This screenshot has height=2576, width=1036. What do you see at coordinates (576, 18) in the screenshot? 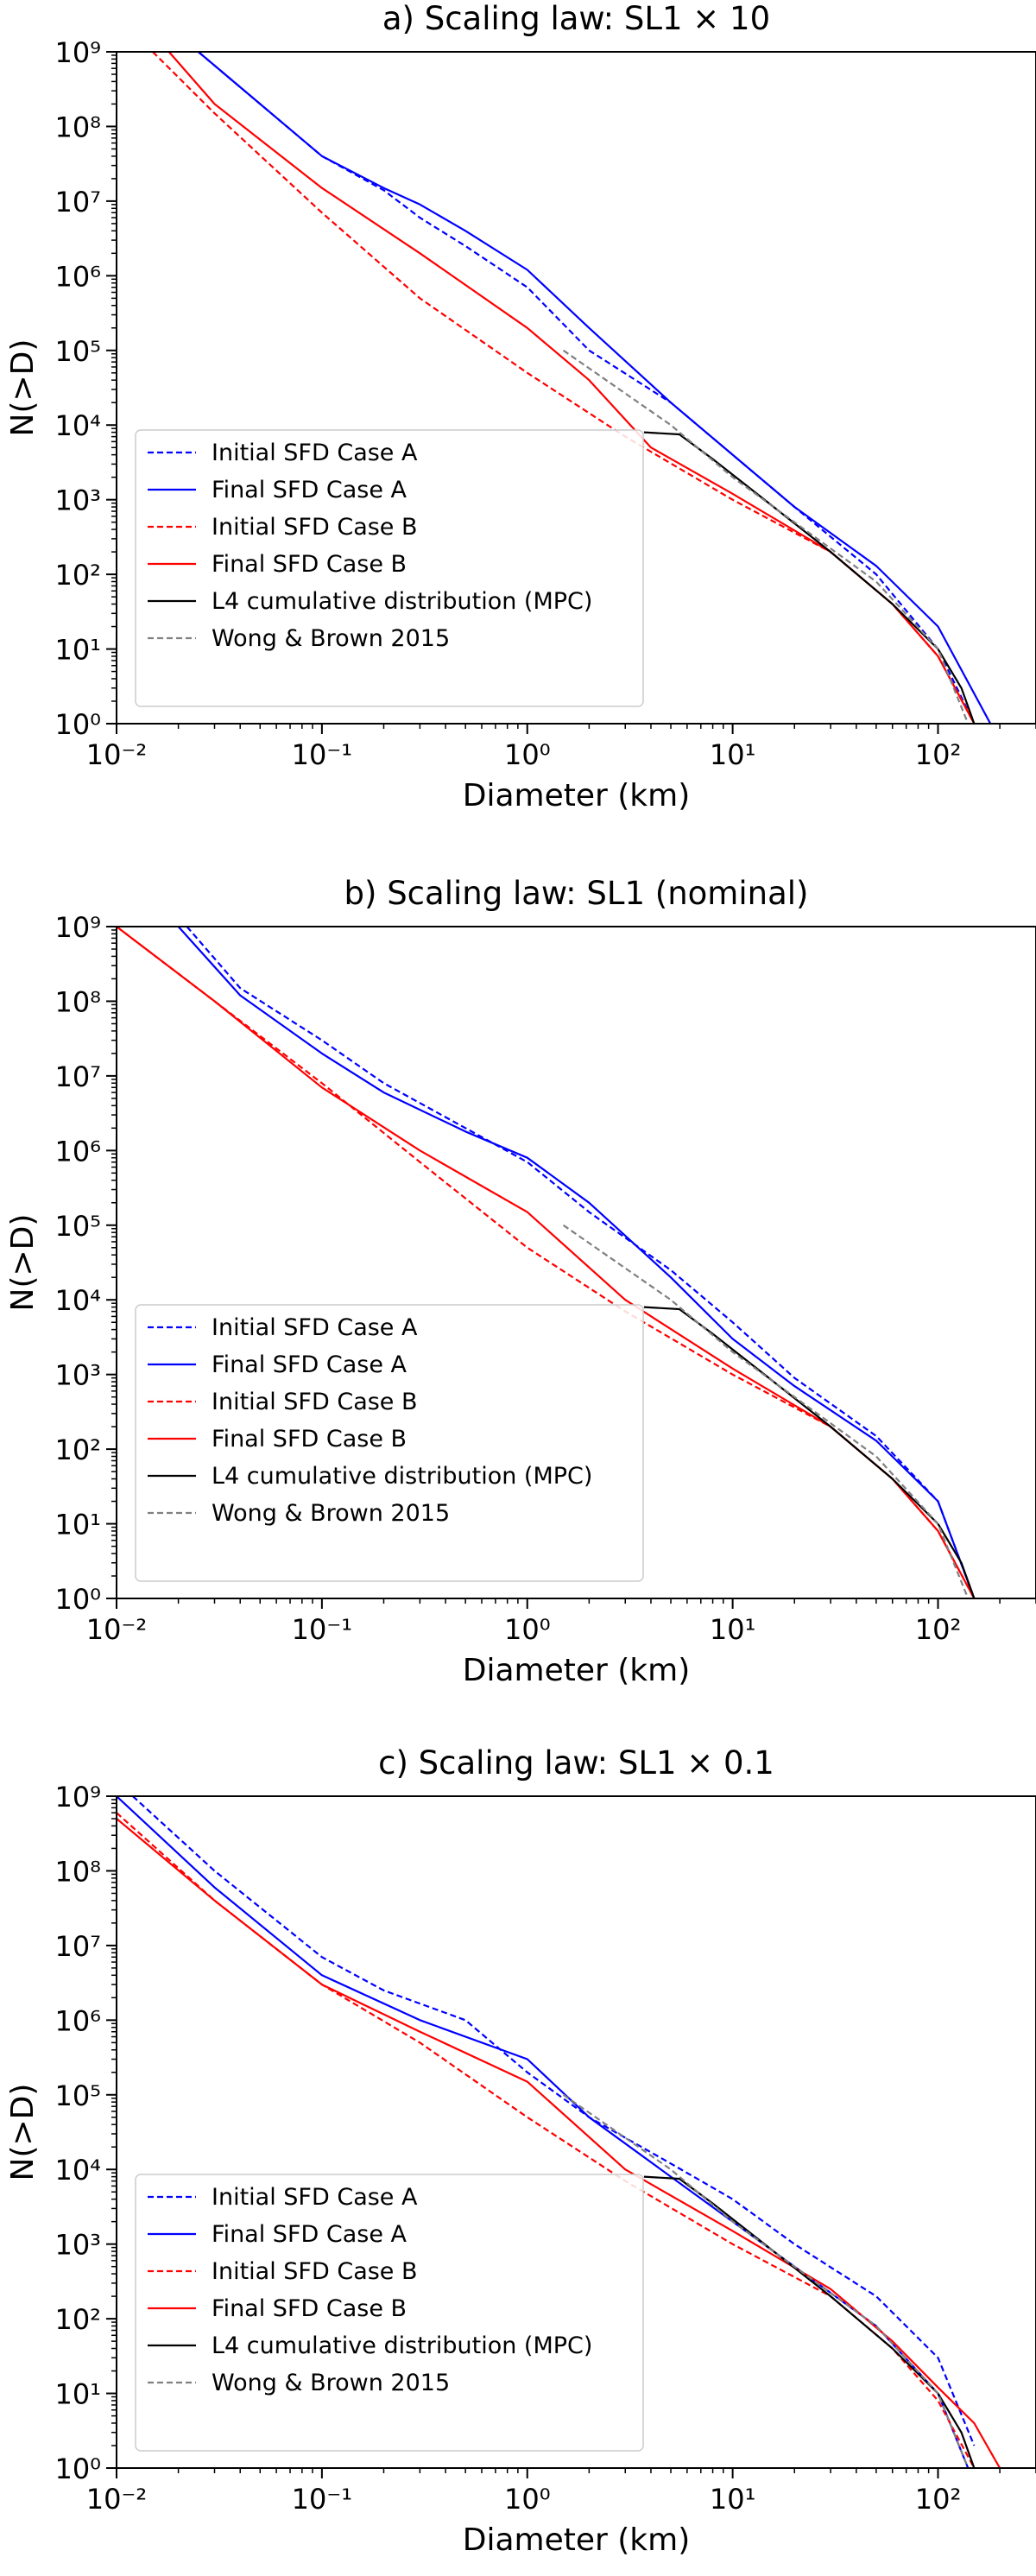
I see `chart-title: a) Scaling law: SL1 × 10` at bounding box center [576, 18].